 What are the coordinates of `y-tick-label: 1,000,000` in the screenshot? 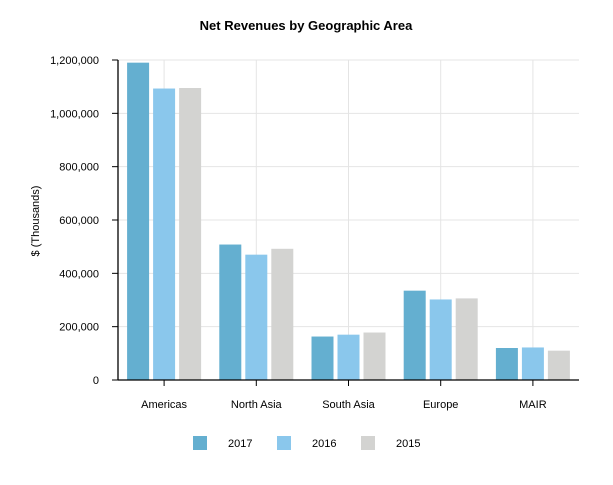 It's located at (74, 114).